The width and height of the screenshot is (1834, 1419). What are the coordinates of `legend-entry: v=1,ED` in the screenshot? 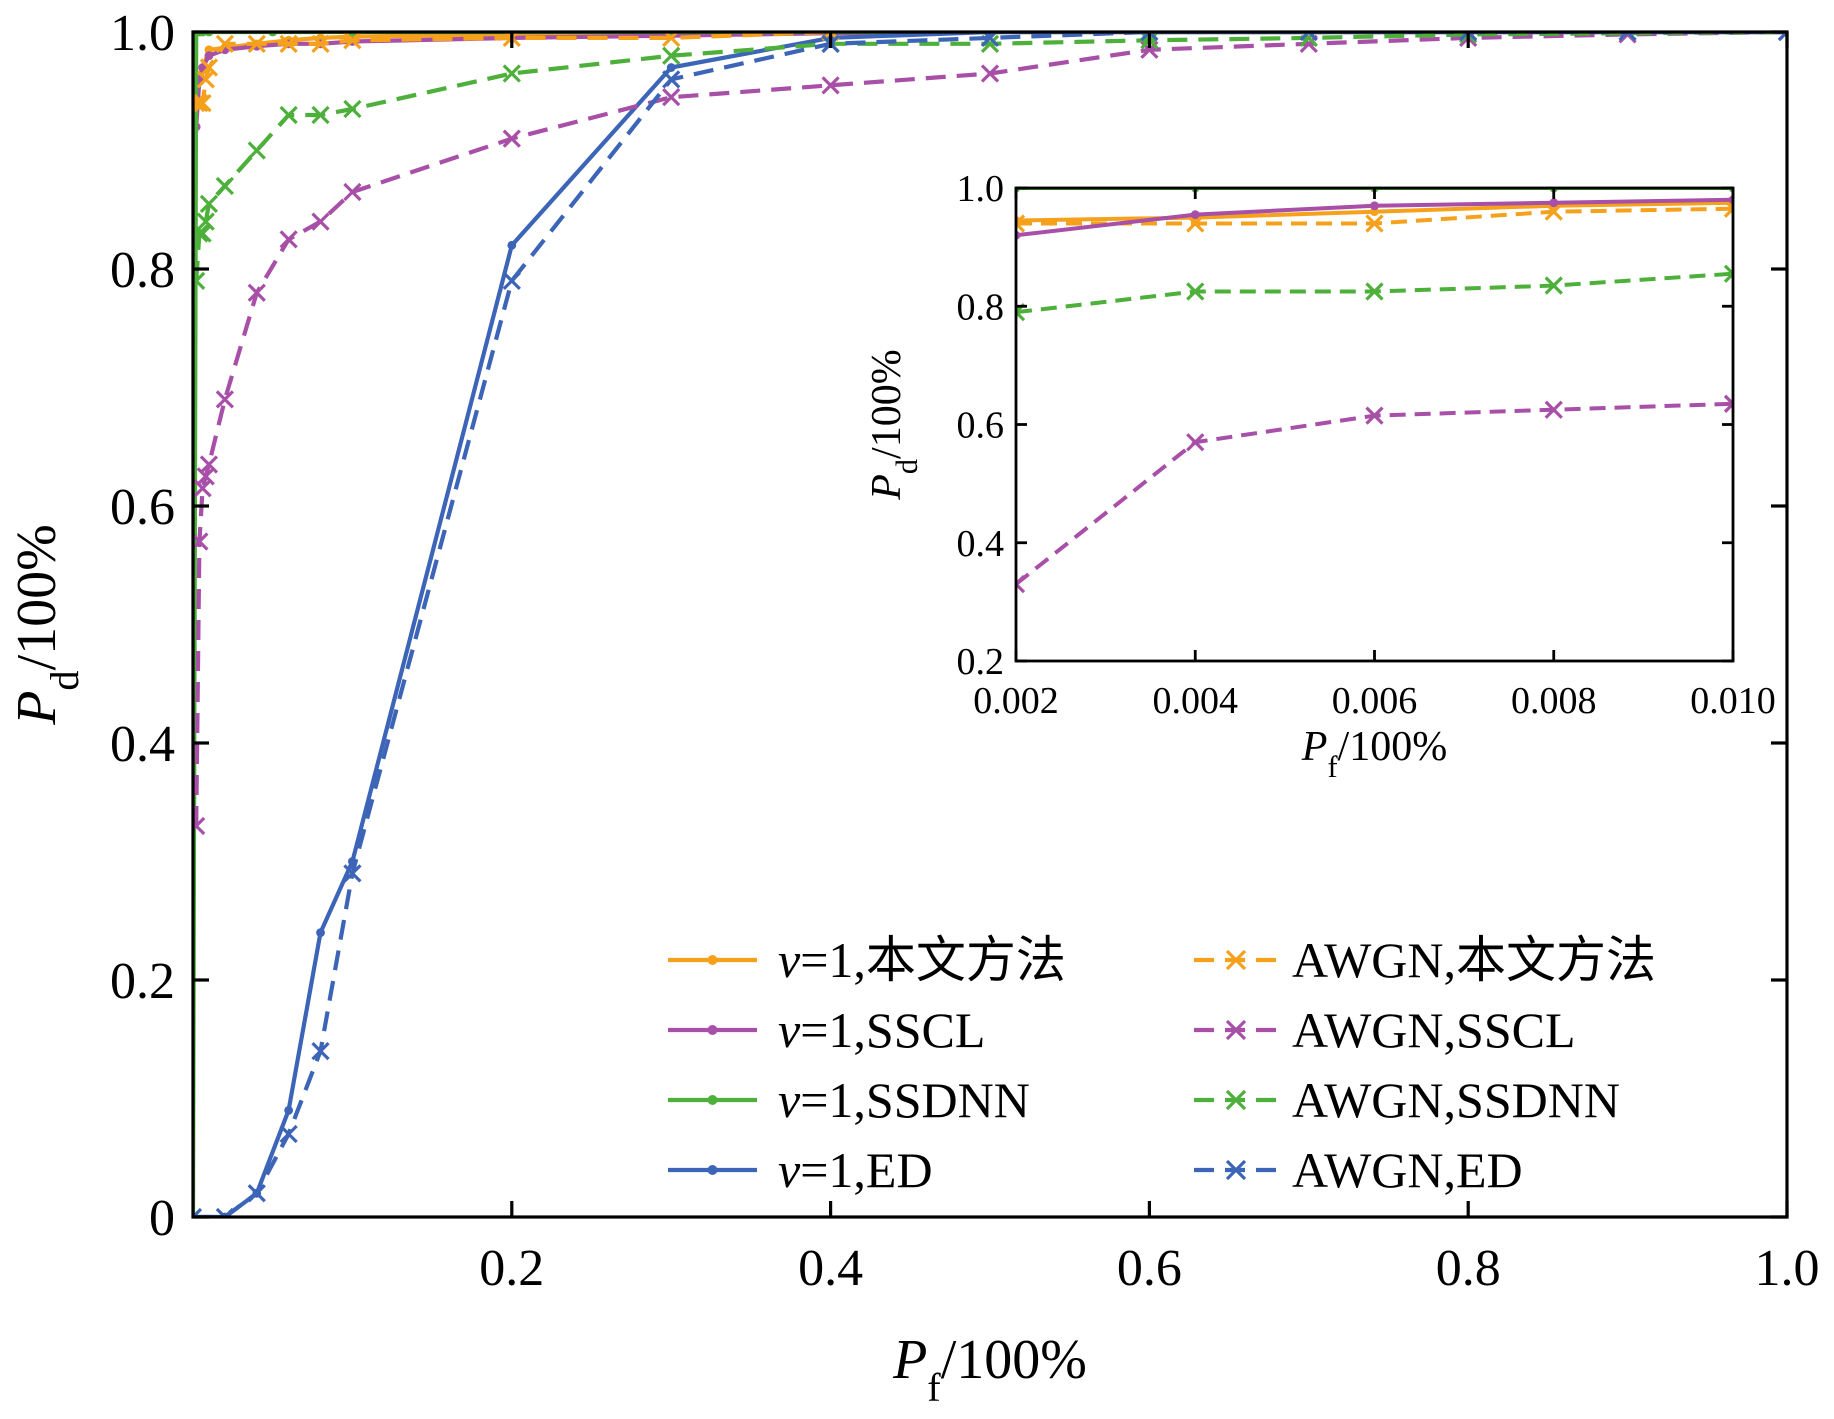 It's located at (800, 1170).